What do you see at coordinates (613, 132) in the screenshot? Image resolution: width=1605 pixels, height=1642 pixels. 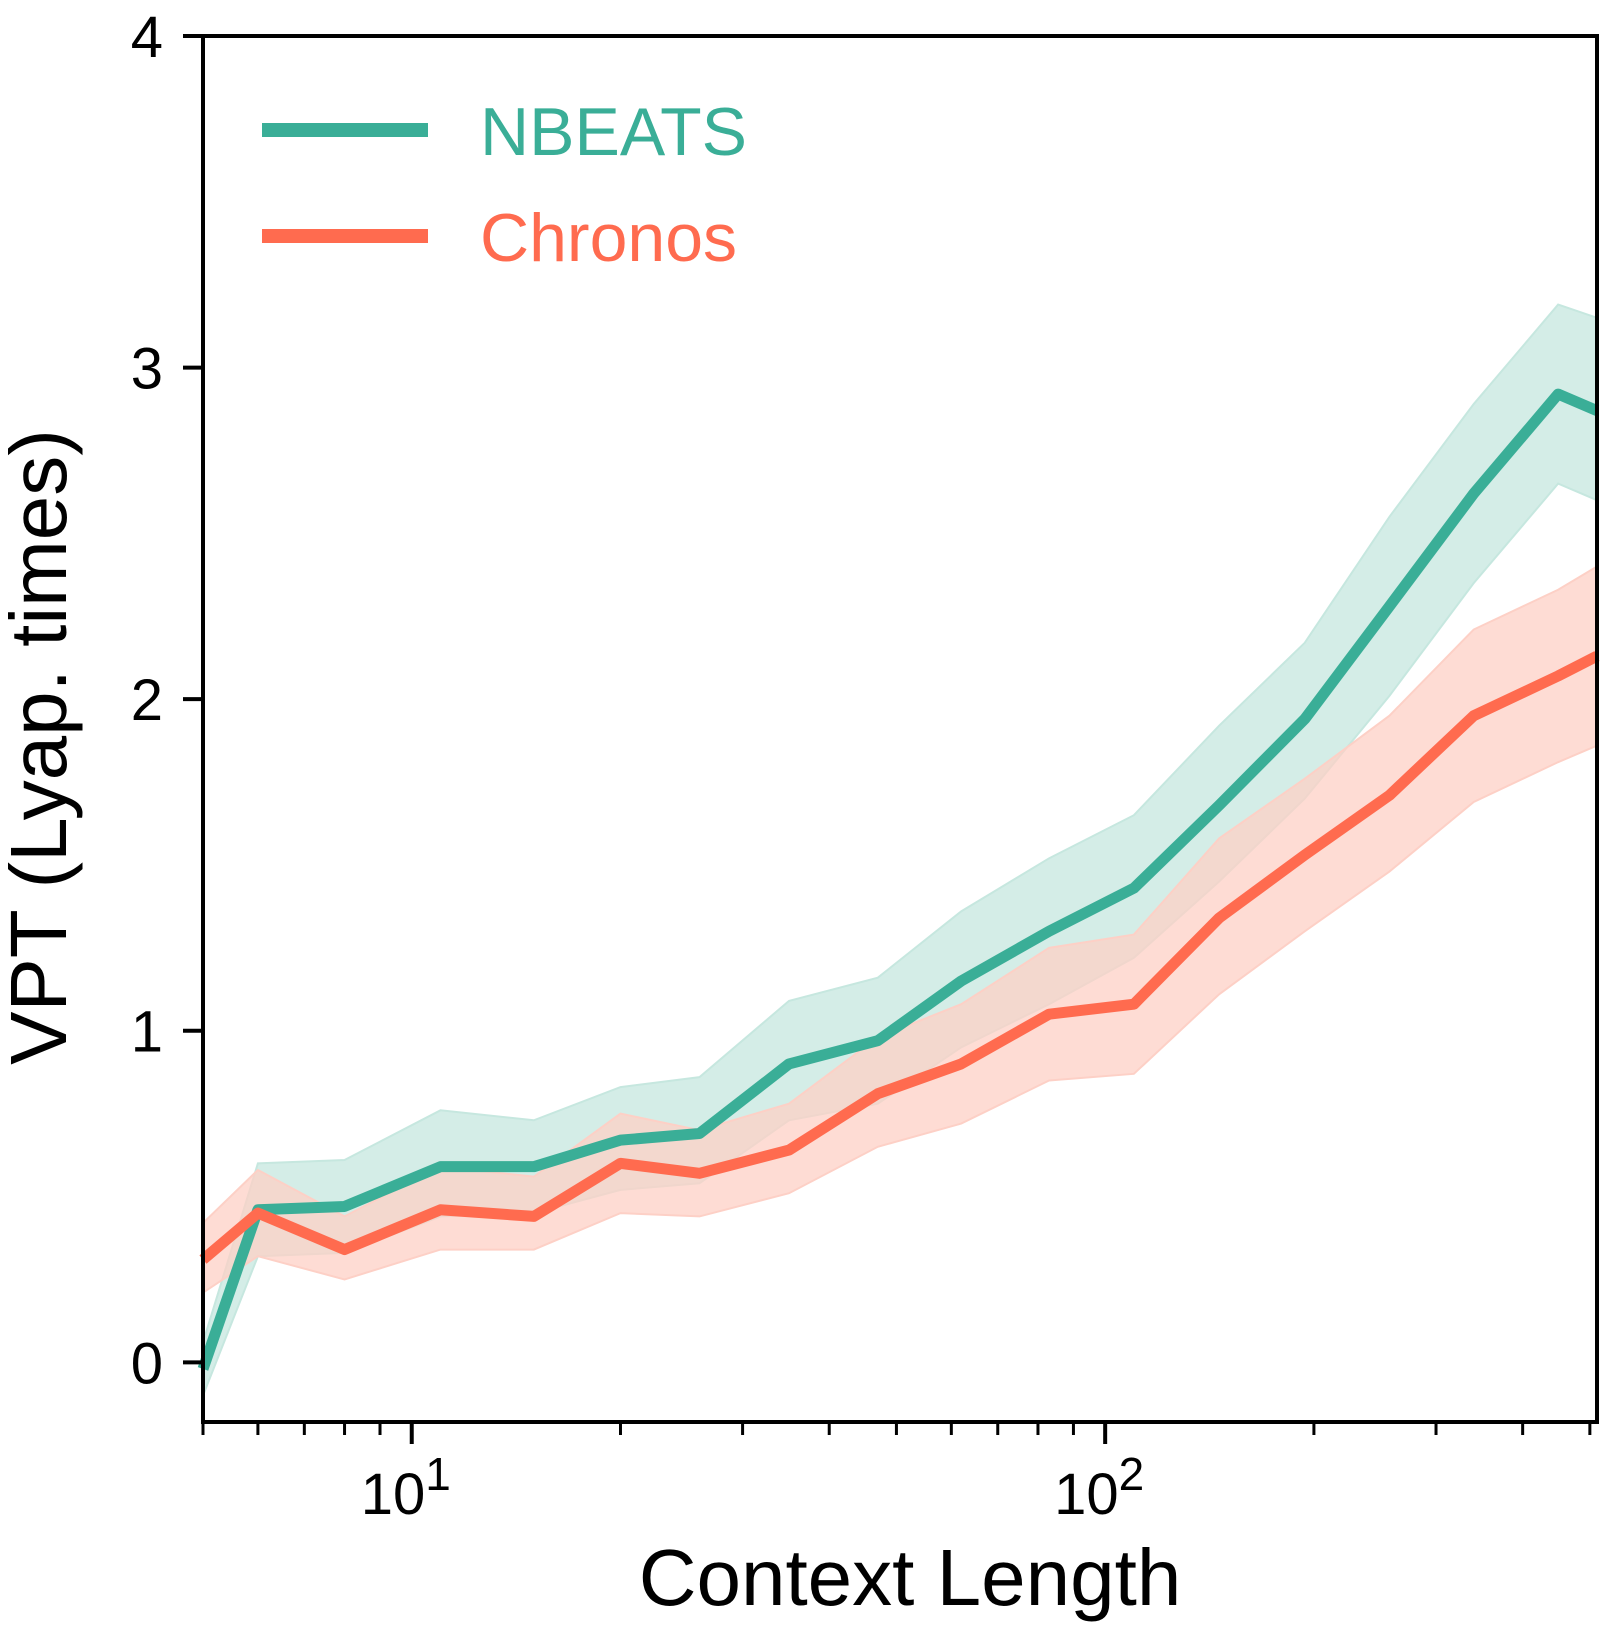 I see `legend-label-nbeats: NBEATS` at bounding box center [613, 132].